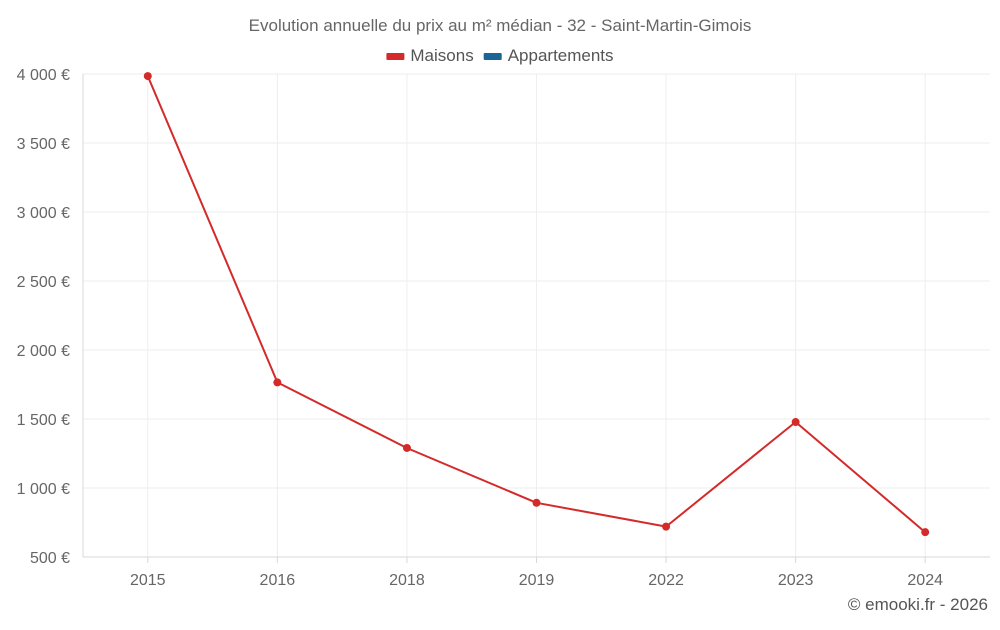  Describe the element at coordinates (43, 213) in the screenshot. I see `y-tick-label: 3 000 €` at that location.